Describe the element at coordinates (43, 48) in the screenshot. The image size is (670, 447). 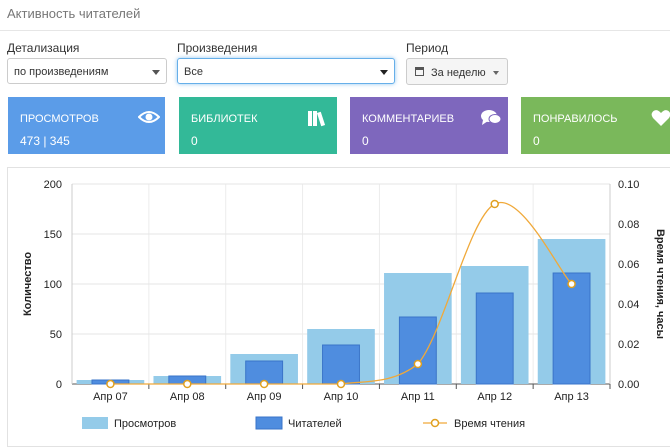
I see `detail-label: Детализация` at that location.